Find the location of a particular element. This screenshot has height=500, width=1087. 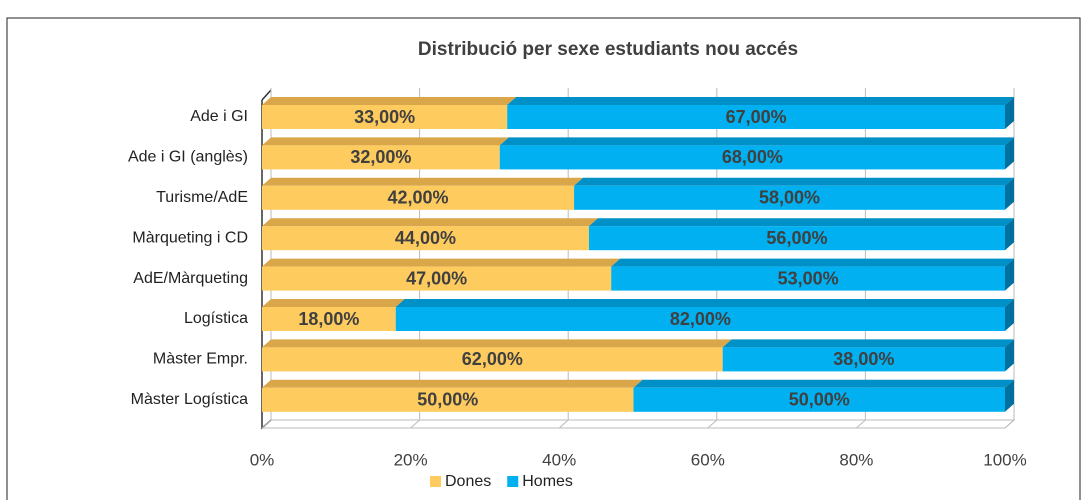

value-label: 42,00% is located at coordinates (417, 198).